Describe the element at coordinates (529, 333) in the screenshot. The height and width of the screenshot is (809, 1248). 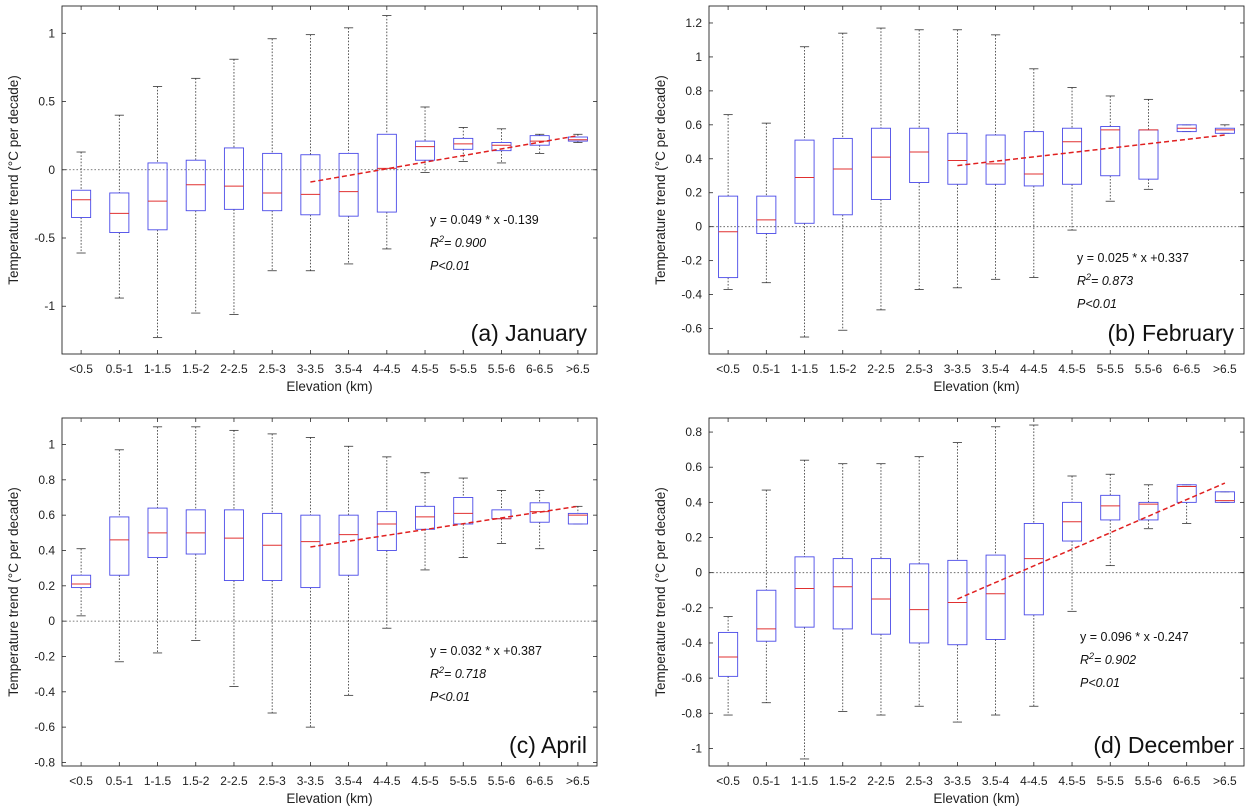
I see `panel-title: (a) January` at that location.